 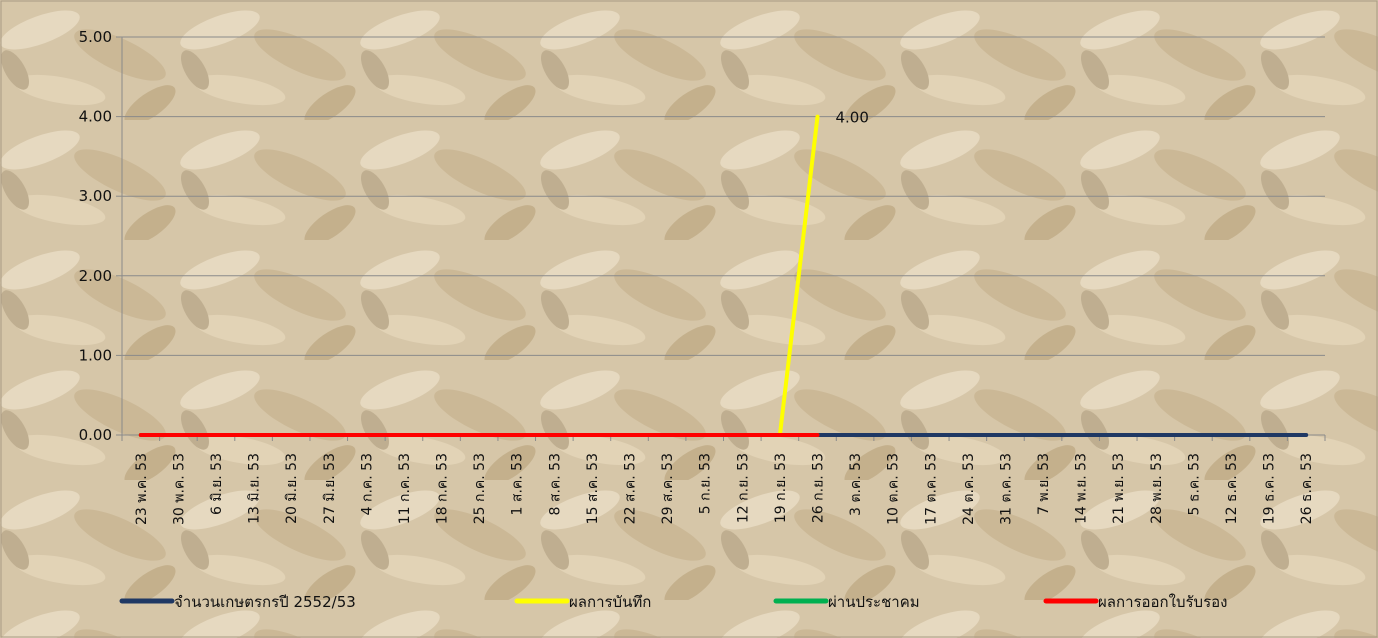 I want to click on x-tick-label: 30 พ.ค. 53, so click(x=179, y=489).